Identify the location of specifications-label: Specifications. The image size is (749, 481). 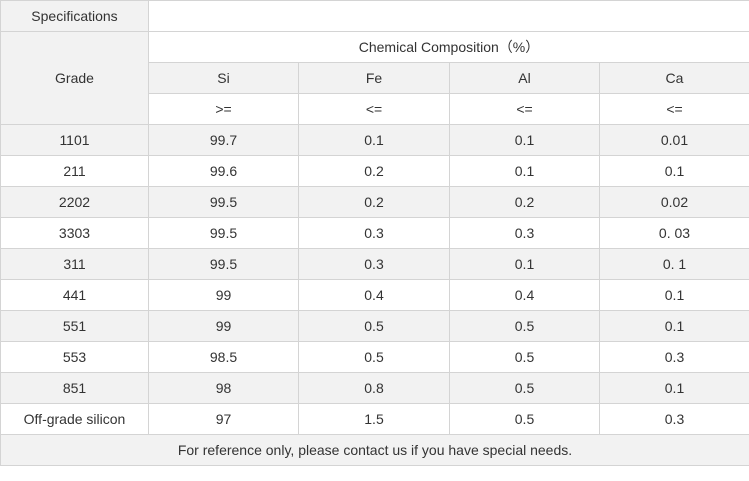
(74, 16).